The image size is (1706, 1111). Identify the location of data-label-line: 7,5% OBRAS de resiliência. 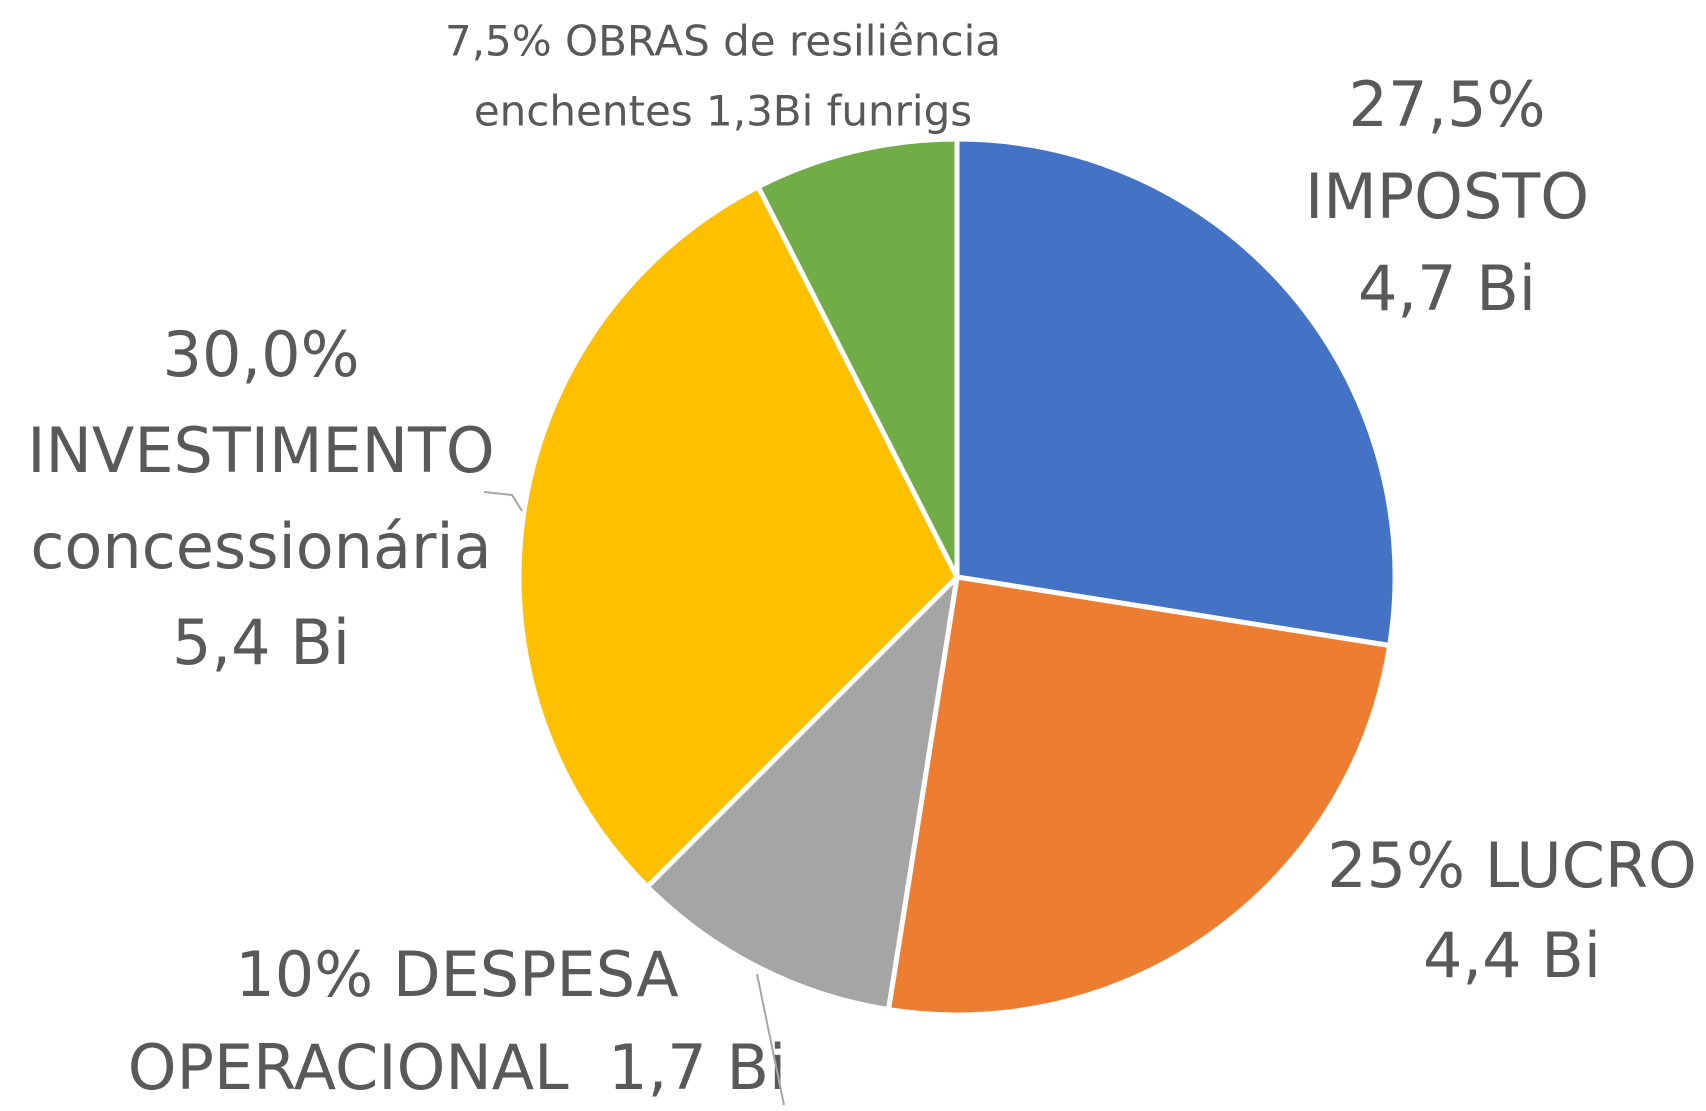
(723, 41).